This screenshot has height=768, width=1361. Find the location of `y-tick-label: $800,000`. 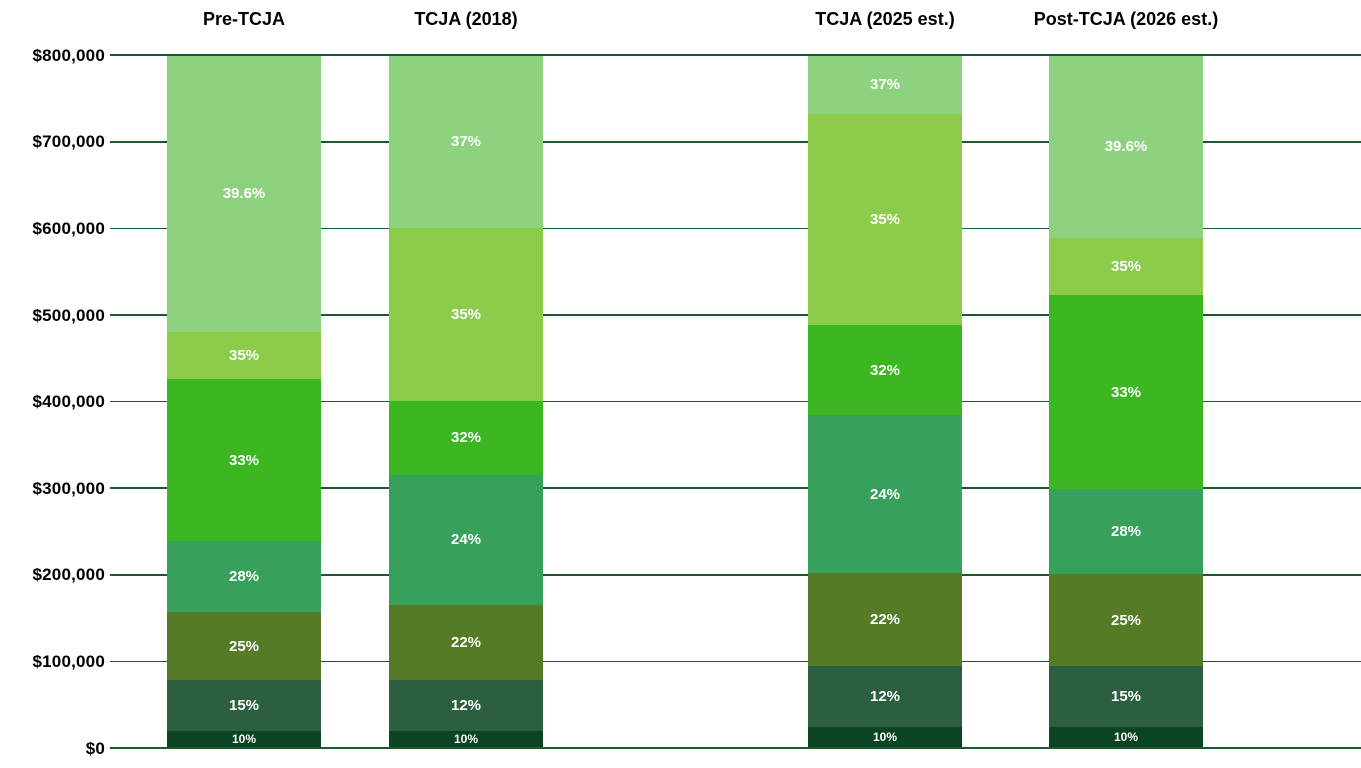

y-tick-label: $800,000 is located at coordinates (68, 55).